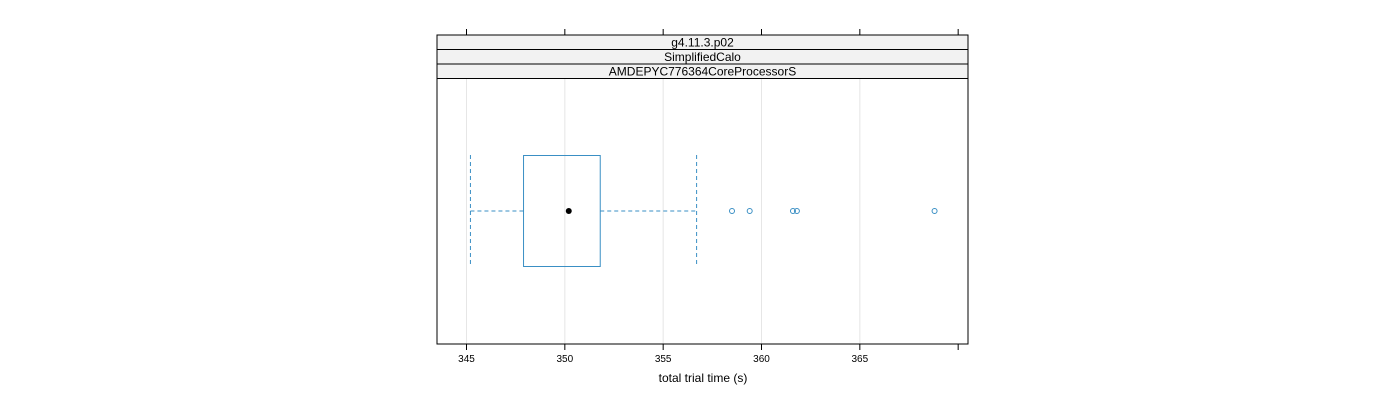 This screenshot has height=400, width=1400. I want to click on box-layer, so click(583, 211).